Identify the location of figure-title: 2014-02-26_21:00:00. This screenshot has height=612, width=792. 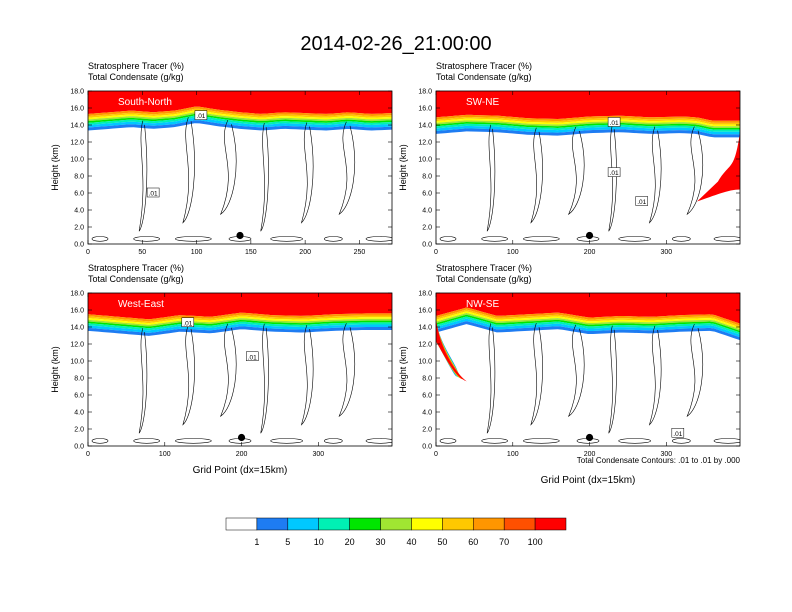
(395, 44).